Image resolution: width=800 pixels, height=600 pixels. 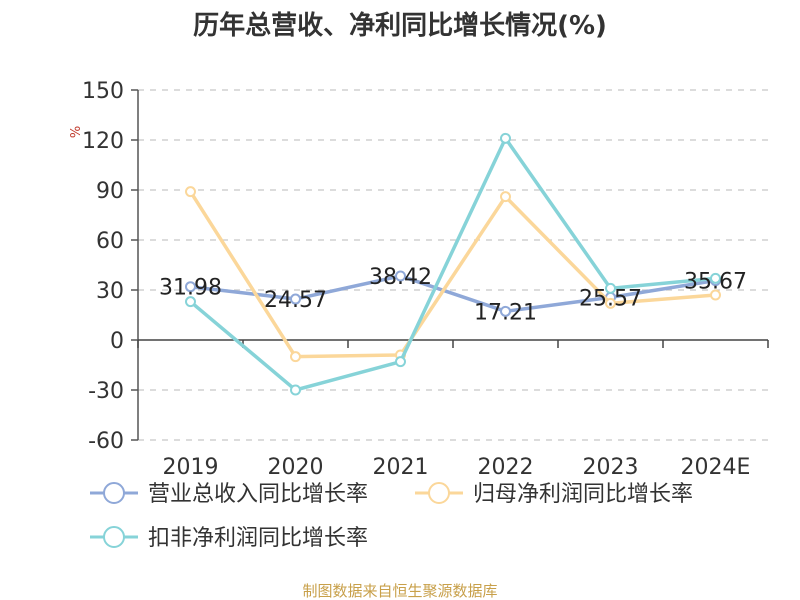 I want to click on x-tick-label: 2024E, so click(x=716, y=467).